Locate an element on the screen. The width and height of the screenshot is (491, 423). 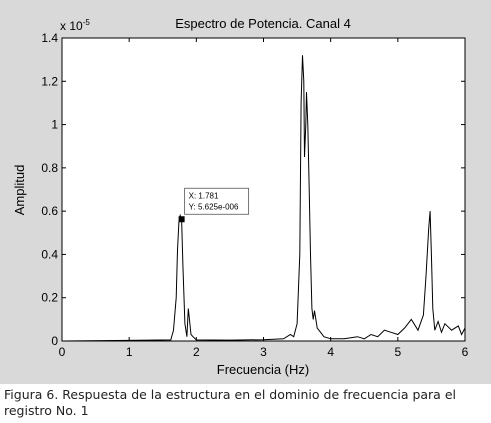
x-tick-label: 3 is located at coordinates (263, 352).